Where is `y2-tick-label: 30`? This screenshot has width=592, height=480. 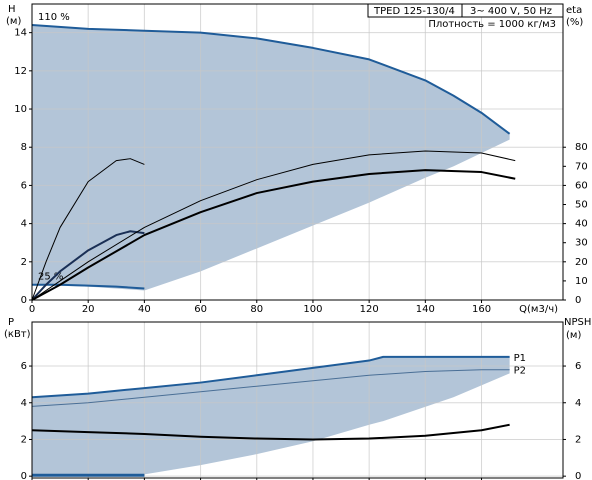 y2-tick-label: 30 is located at coordinates (581, 243).